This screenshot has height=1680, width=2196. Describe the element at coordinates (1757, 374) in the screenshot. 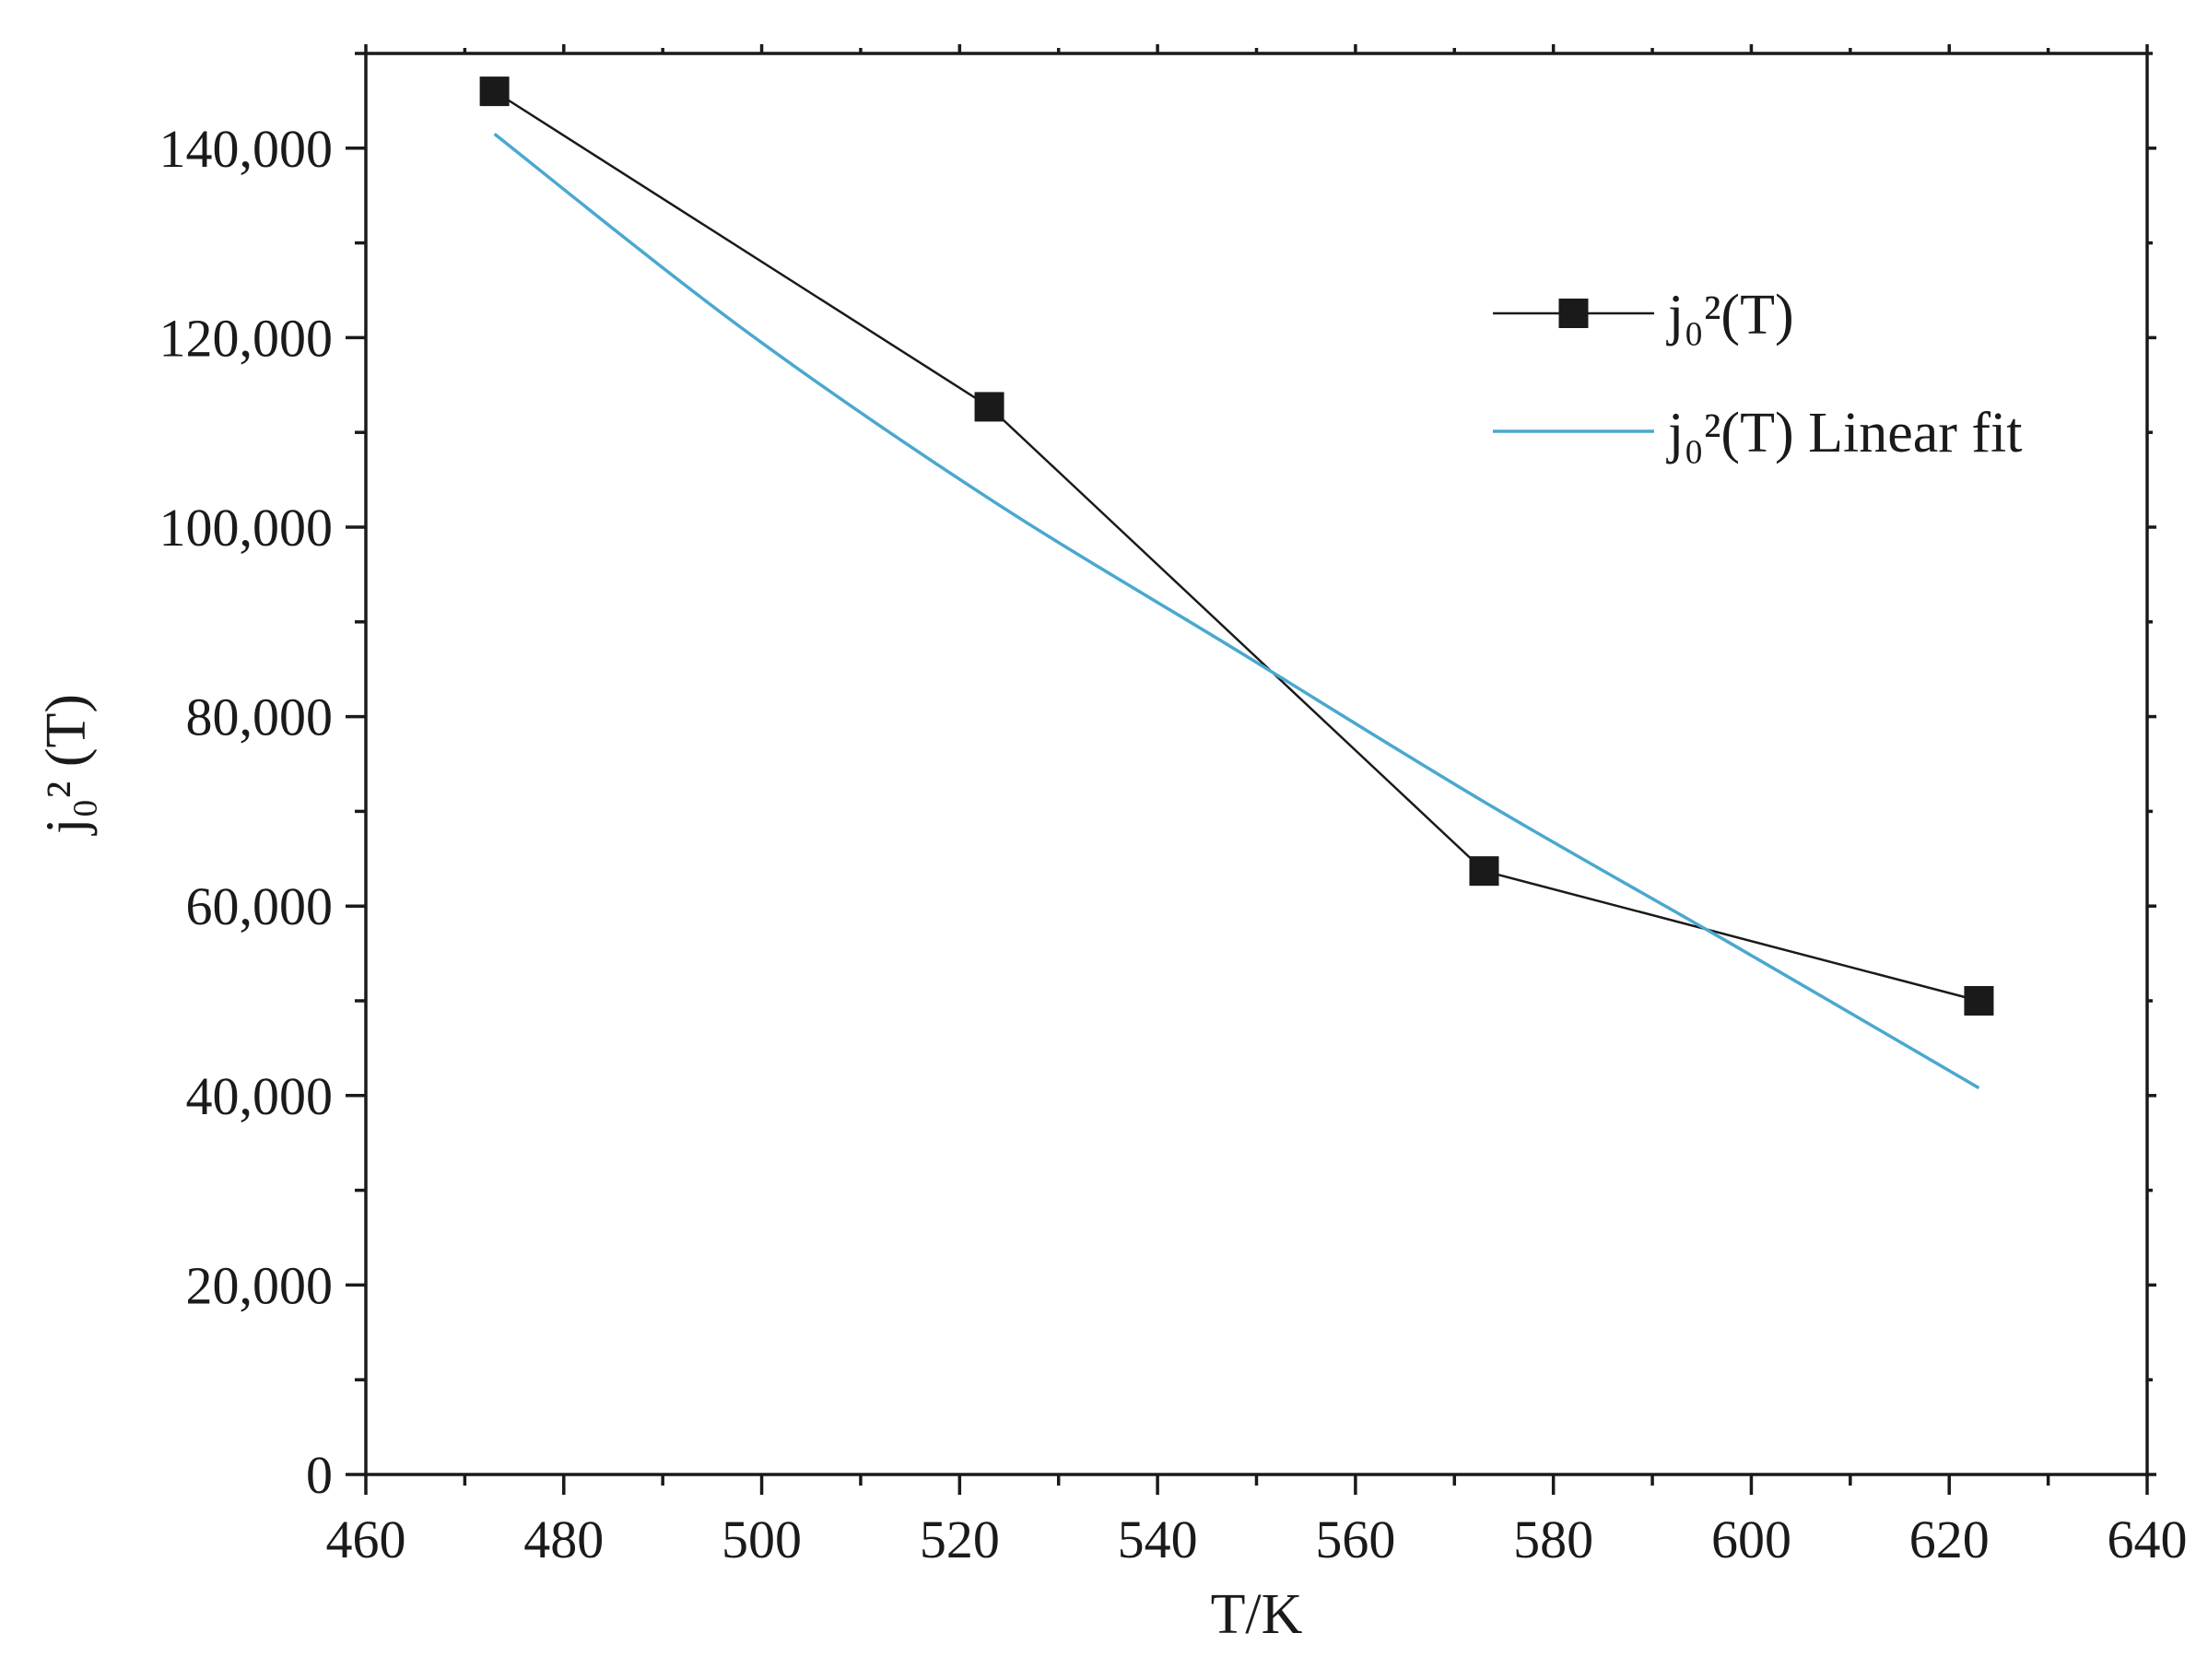

I see `legend: j₀²(T) j₀²(T) Linear fit` at that location.